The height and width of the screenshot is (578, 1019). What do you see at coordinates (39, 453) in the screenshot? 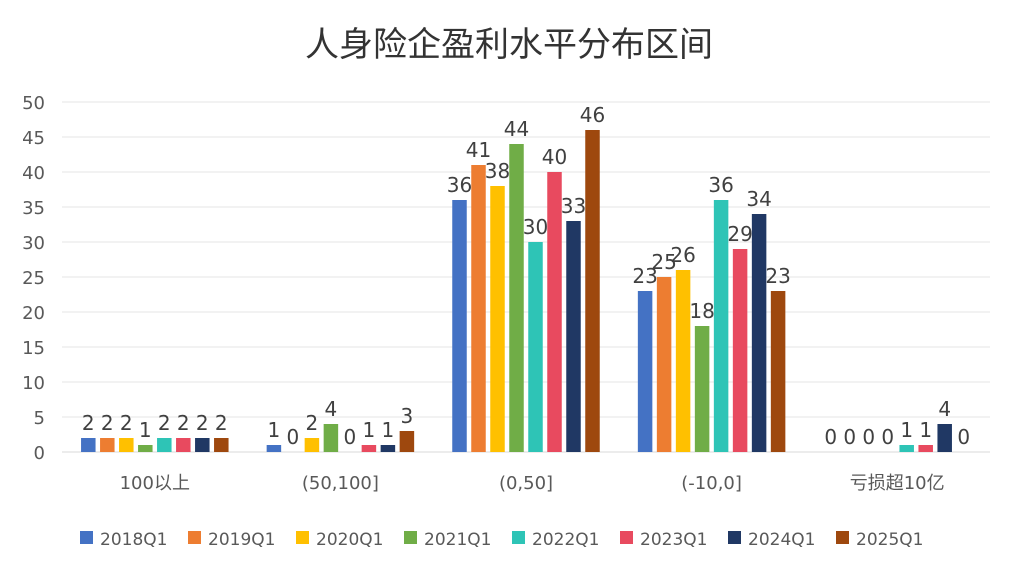
I see `y-tick-label: 0` at bounding box center [39, 453].